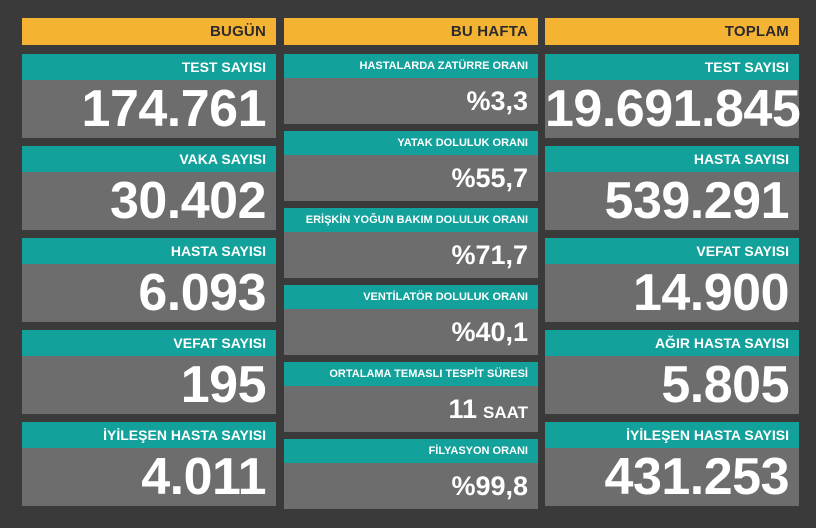 Image resolution: width=816 pixels, height=528 pixels. What do you see at coordinates (489, 486) in the screenshot?
I see `week-filiation-value: %99,8` at bounding box center [489, 486].